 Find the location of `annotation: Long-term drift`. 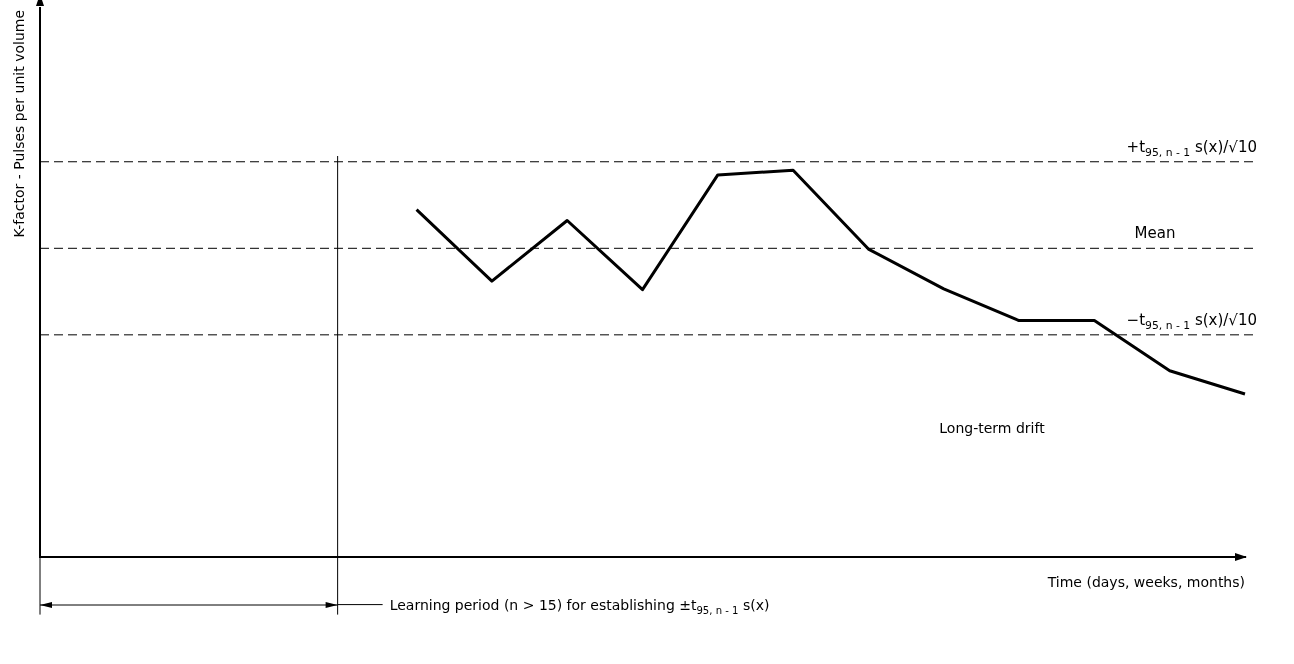

annotation: Long-term drift is located at coordinates (992, 428).